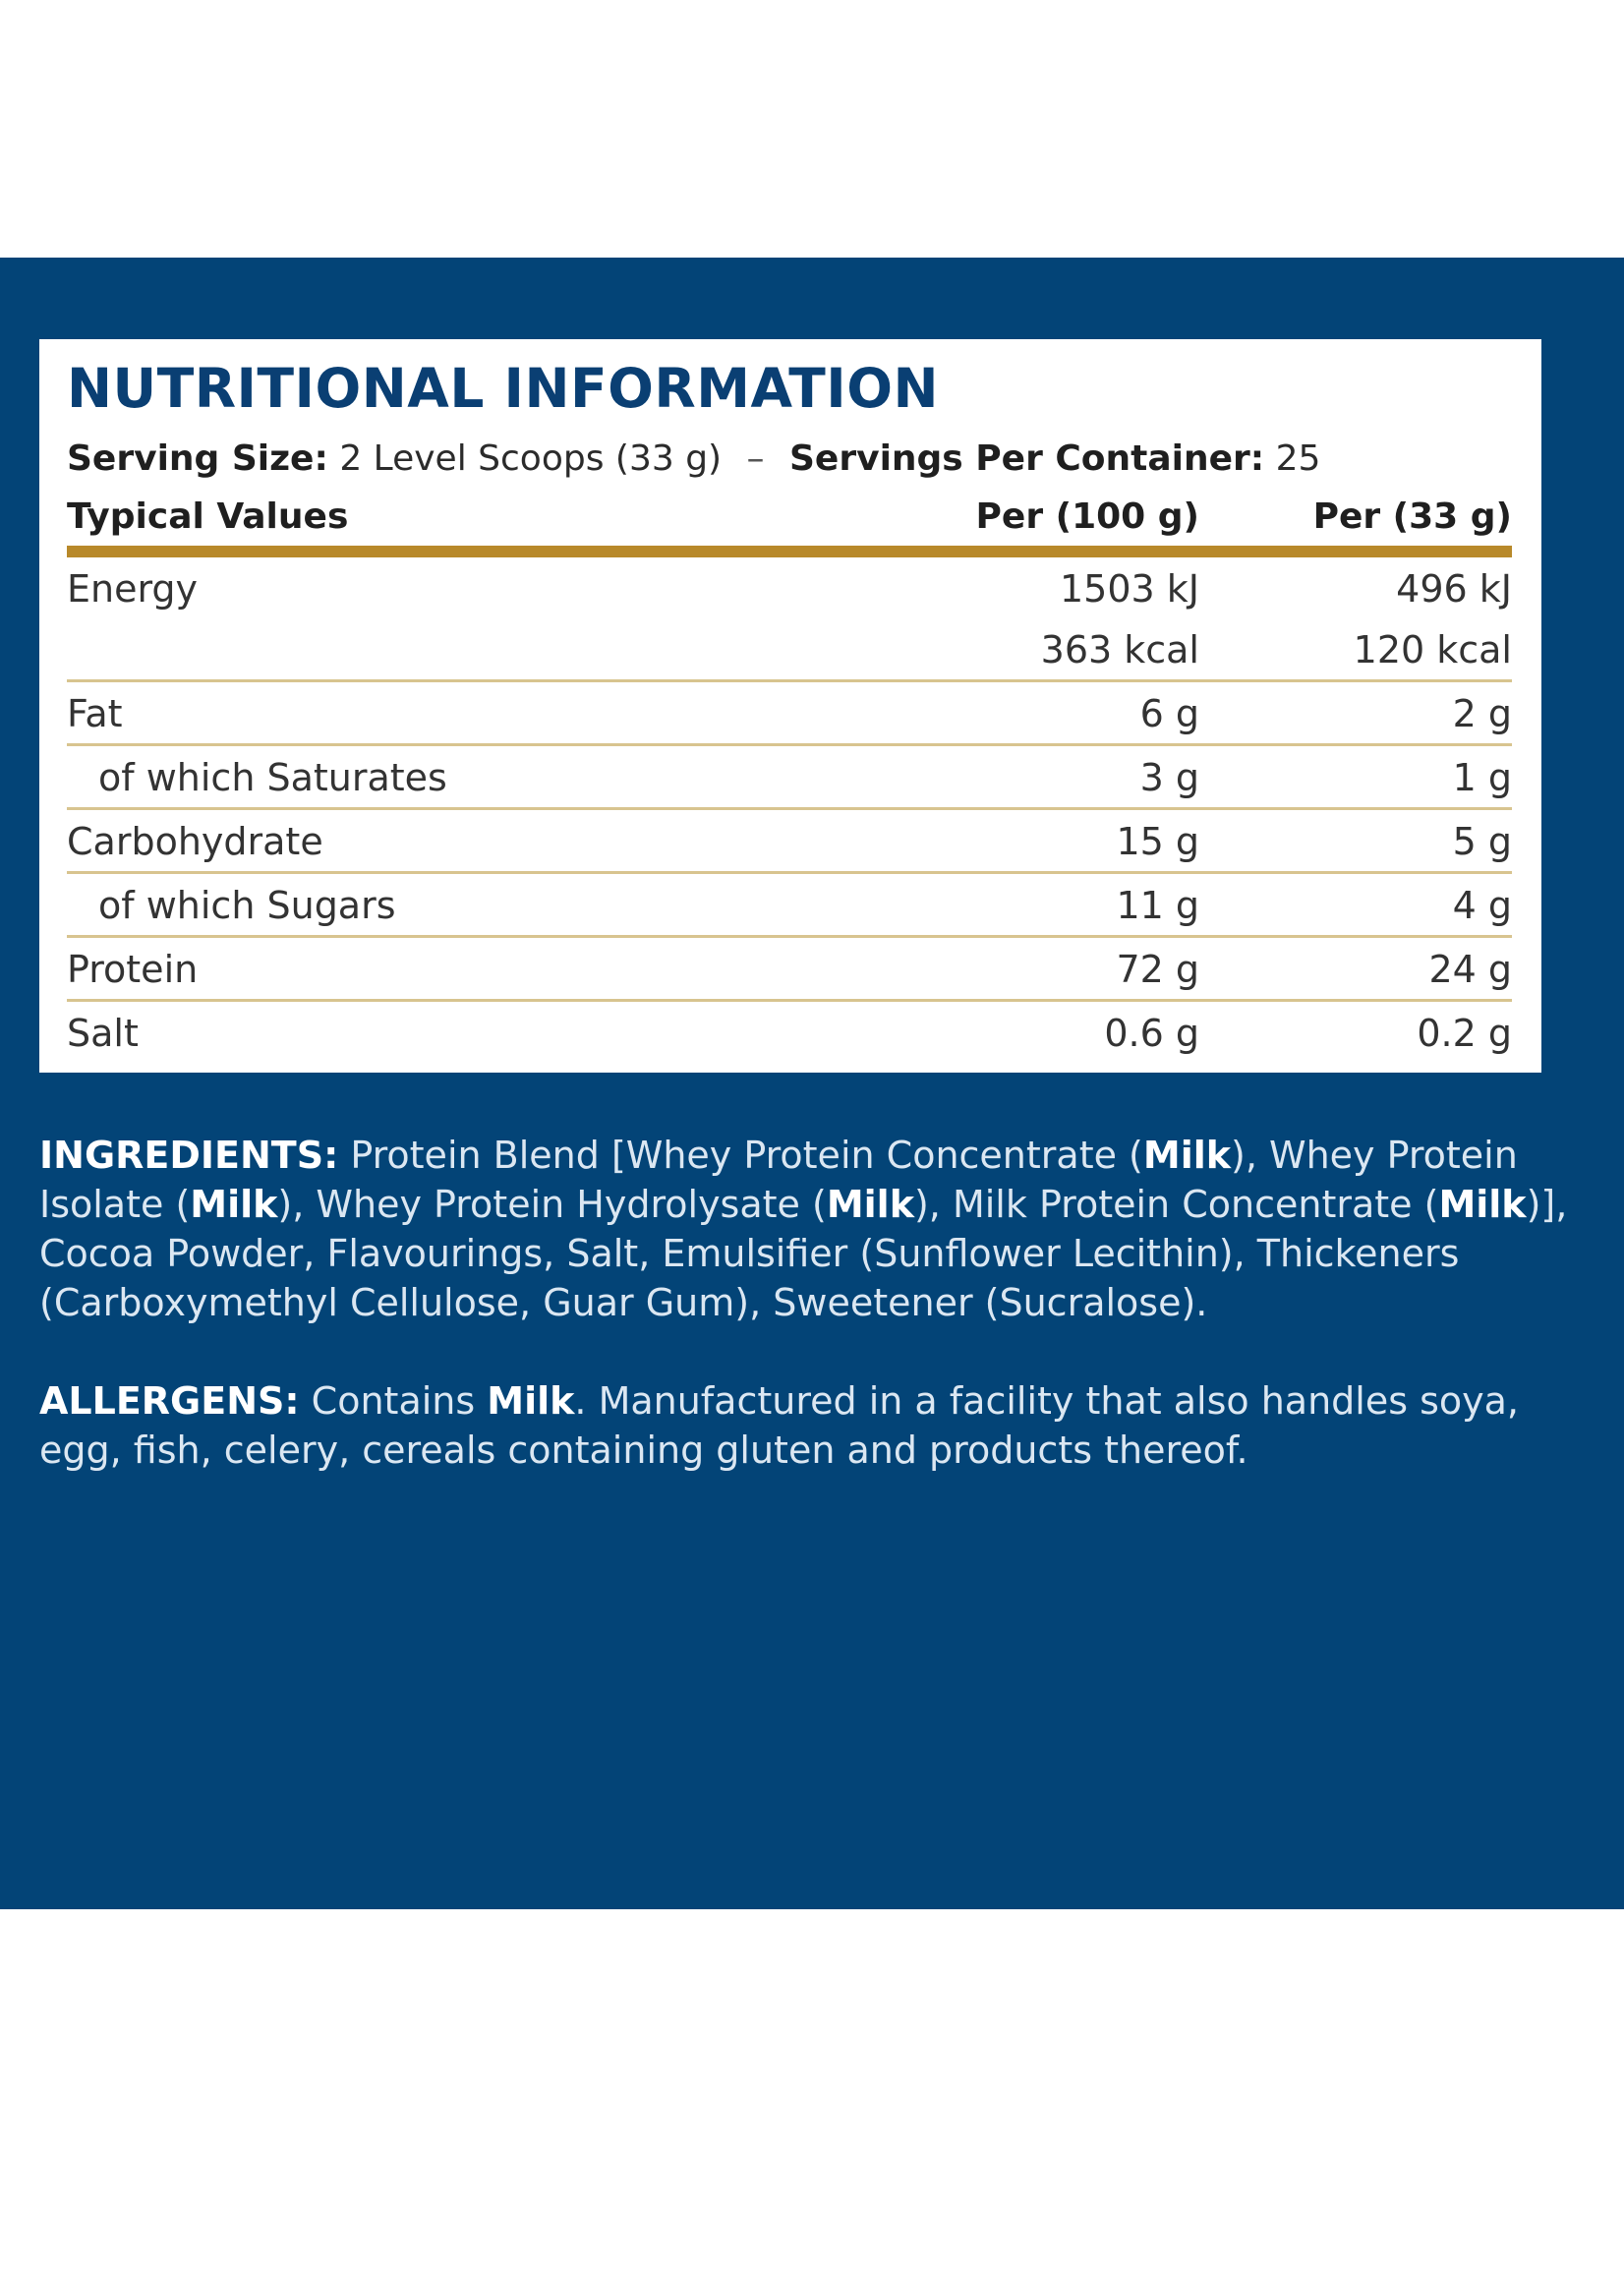  I want to click on row-per-serving: 2 g, so click(1482, 713).